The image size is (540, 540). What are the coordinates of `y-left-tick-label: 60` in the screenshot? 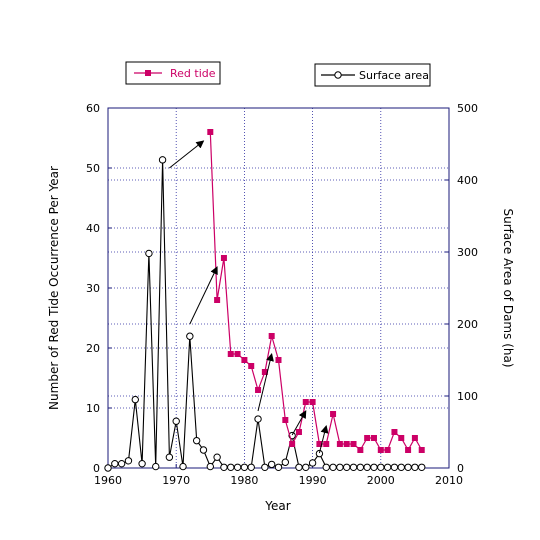 It's located at (93, 108).